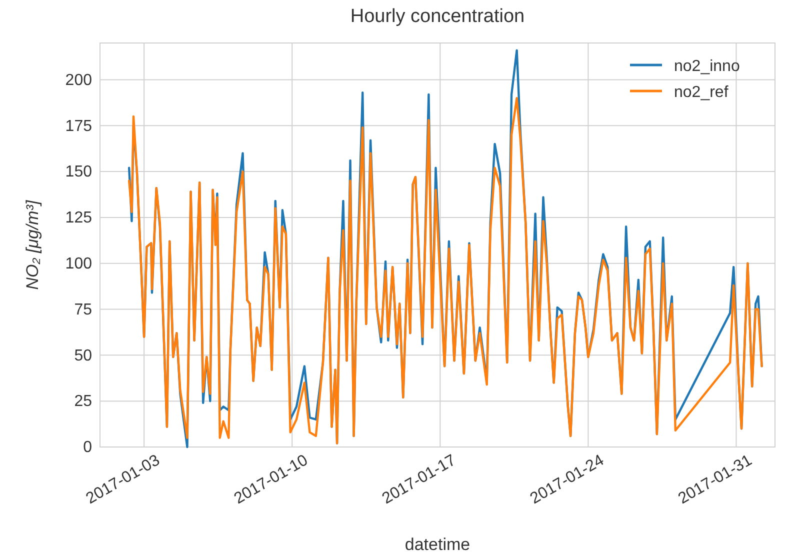  Describe the element at coordinates (78, 172) in the screenshot. I see `y-tick-label: 150` at that location.